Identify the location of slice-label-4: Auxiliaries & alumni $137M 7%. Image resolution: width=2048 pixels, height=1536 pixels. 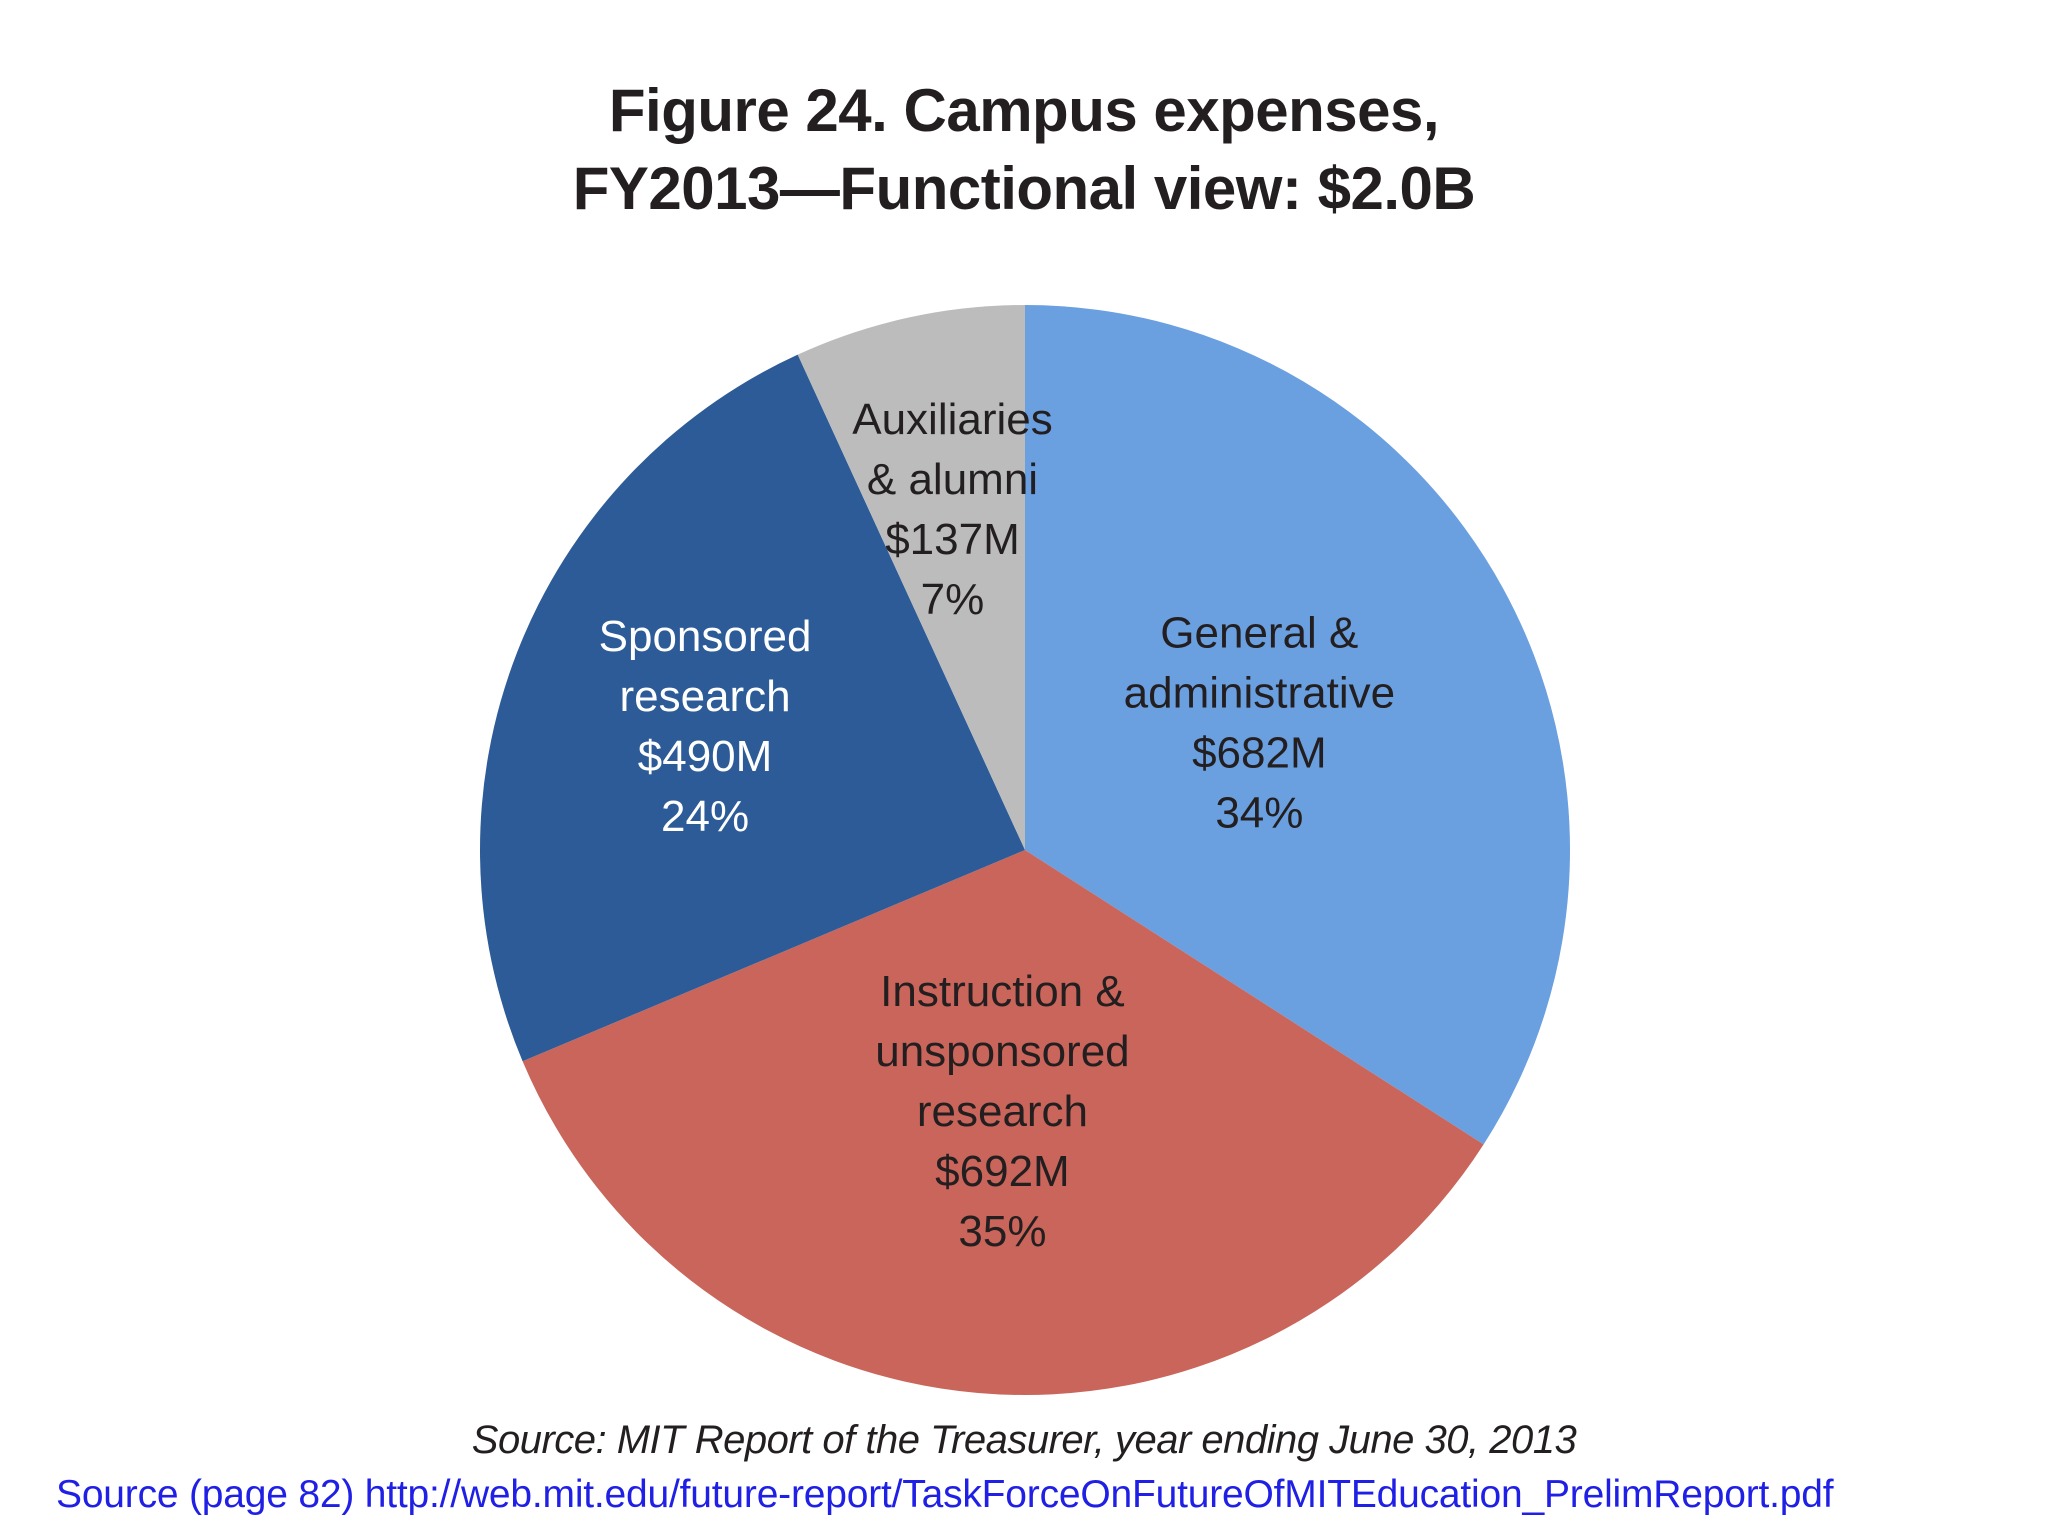
(952, 509).